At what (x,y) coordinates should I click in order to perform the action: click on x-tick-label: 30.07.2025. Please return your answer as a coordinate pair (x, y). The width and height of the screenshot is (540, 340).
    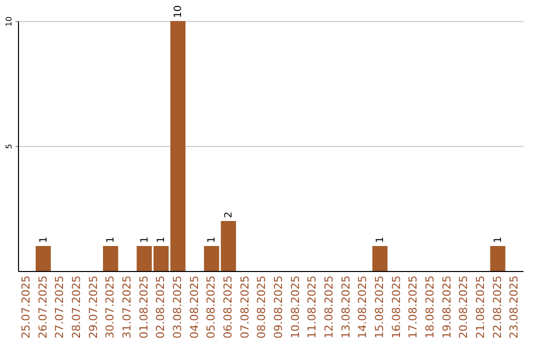
    Looking at the image, I should click on (110, 307).